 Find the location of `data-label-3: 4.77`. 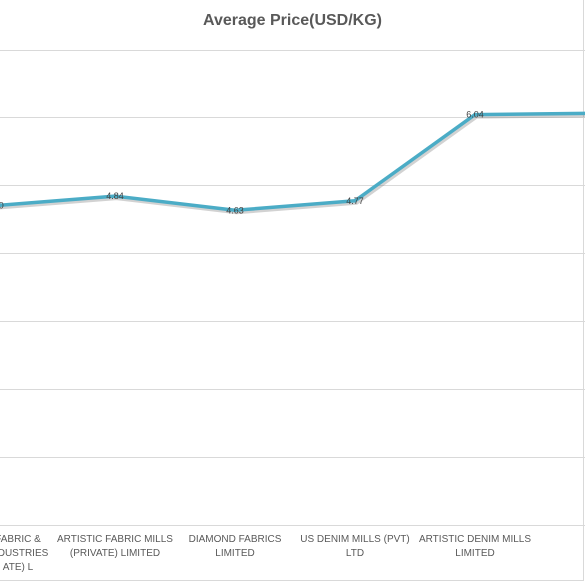

data-label-3: 4.77 is located at coordinates (355, 201).